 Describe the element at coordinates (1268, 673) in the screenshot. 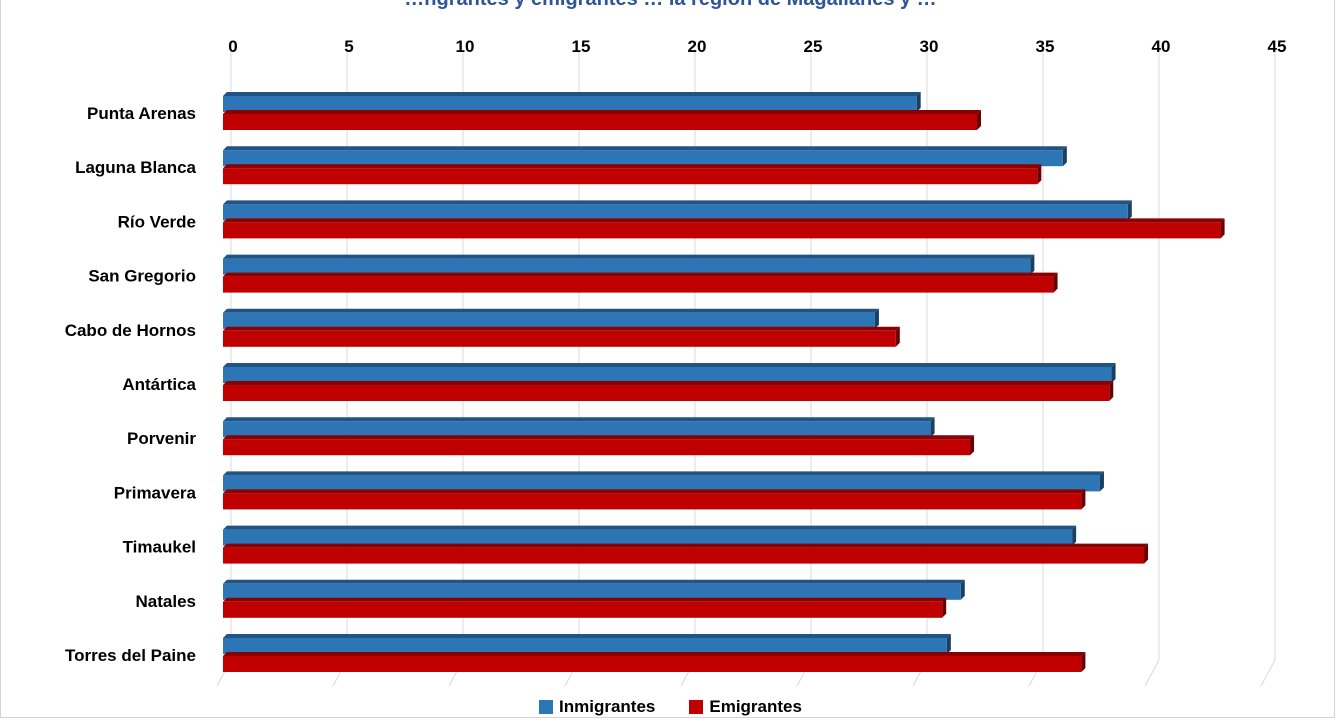

I see `gridline-floor` at that location.